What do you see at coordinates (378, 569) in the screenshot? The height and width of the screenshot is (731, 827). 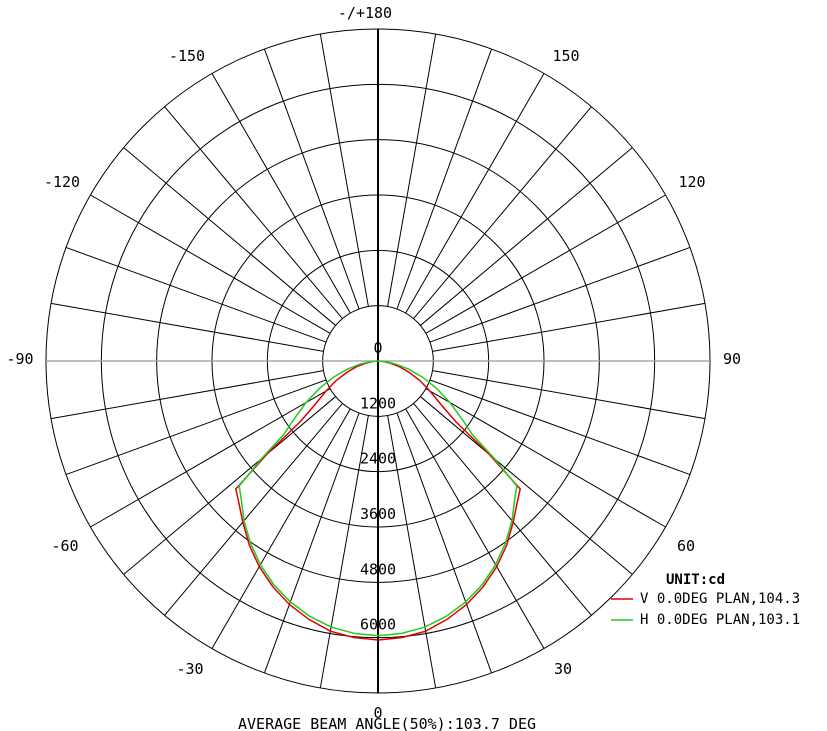 I see `radial-tick-label: 4800` at bounding box center [378, 569].